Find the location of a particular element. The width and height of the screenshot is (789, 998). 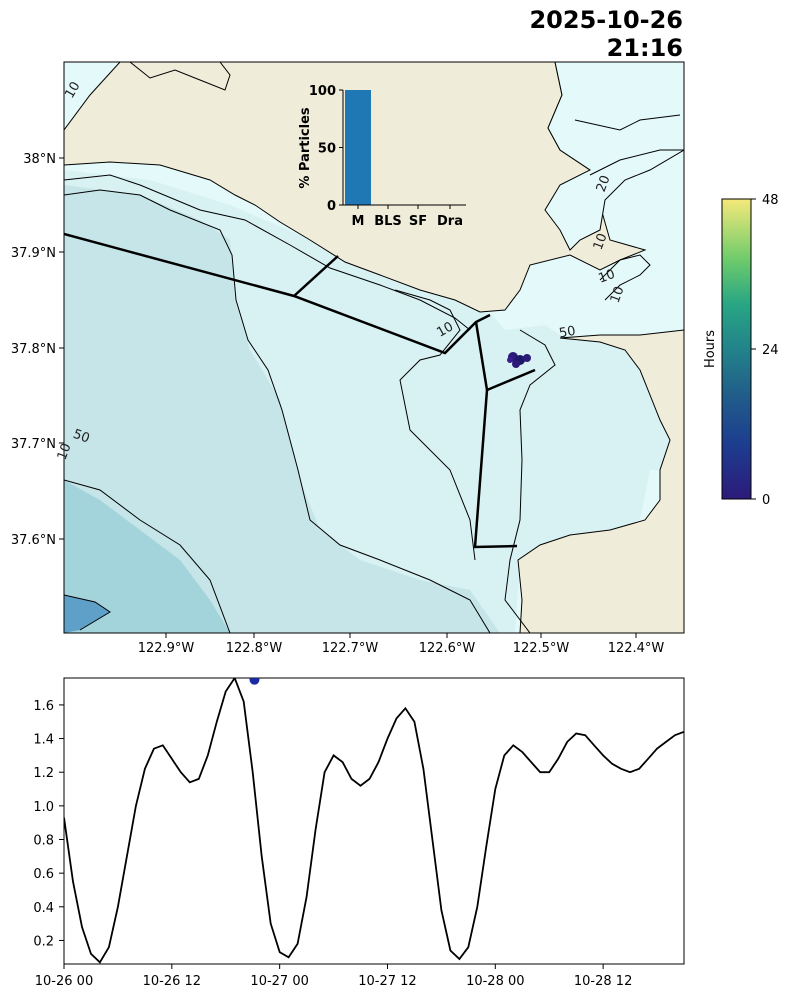

timeseries-y-ticks: 0.2 0.4 0.6 0.8 1.0 1.2 1.4 1.6 is located at coordinates (48, 824).